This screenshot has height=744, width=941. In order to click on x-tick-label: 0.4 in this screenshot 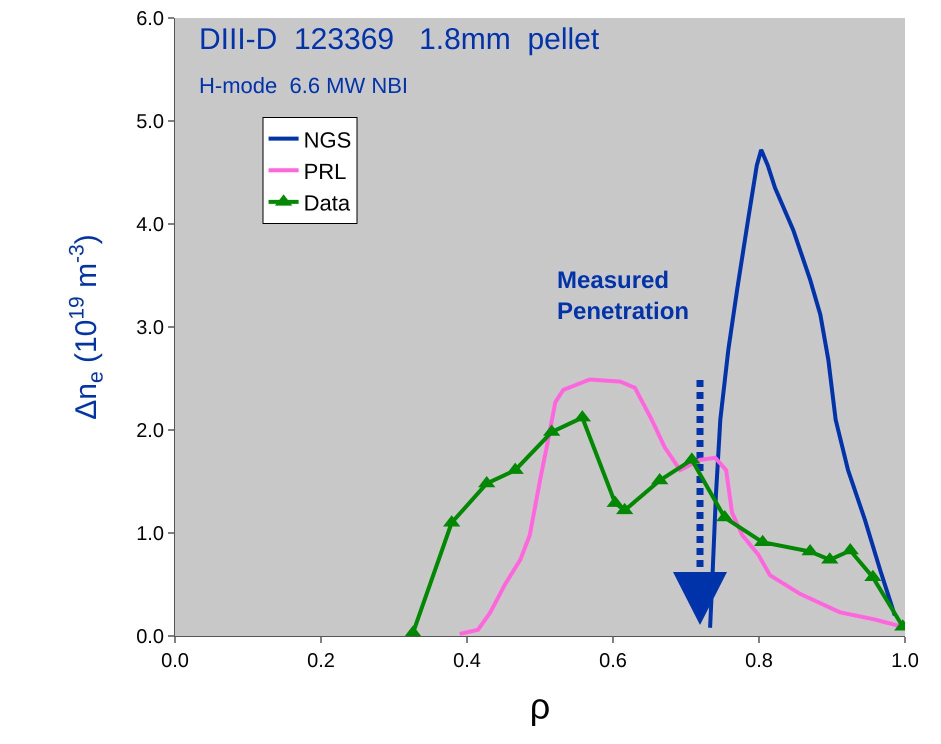, I will do `click(467, 661)`.